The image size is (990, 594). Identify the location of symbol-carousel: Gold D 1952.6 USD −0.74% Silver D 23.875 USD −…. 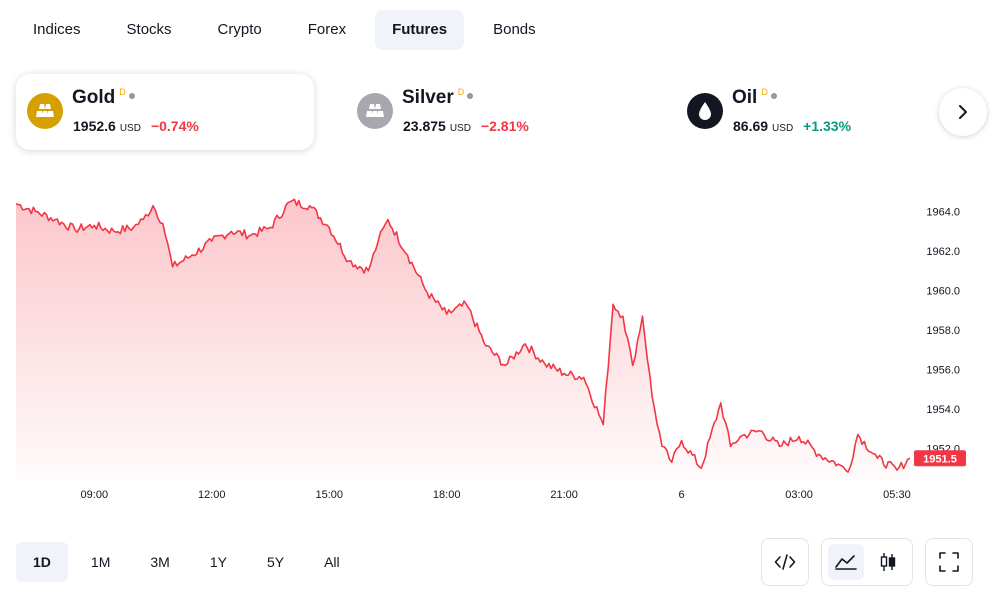
(503, 112).